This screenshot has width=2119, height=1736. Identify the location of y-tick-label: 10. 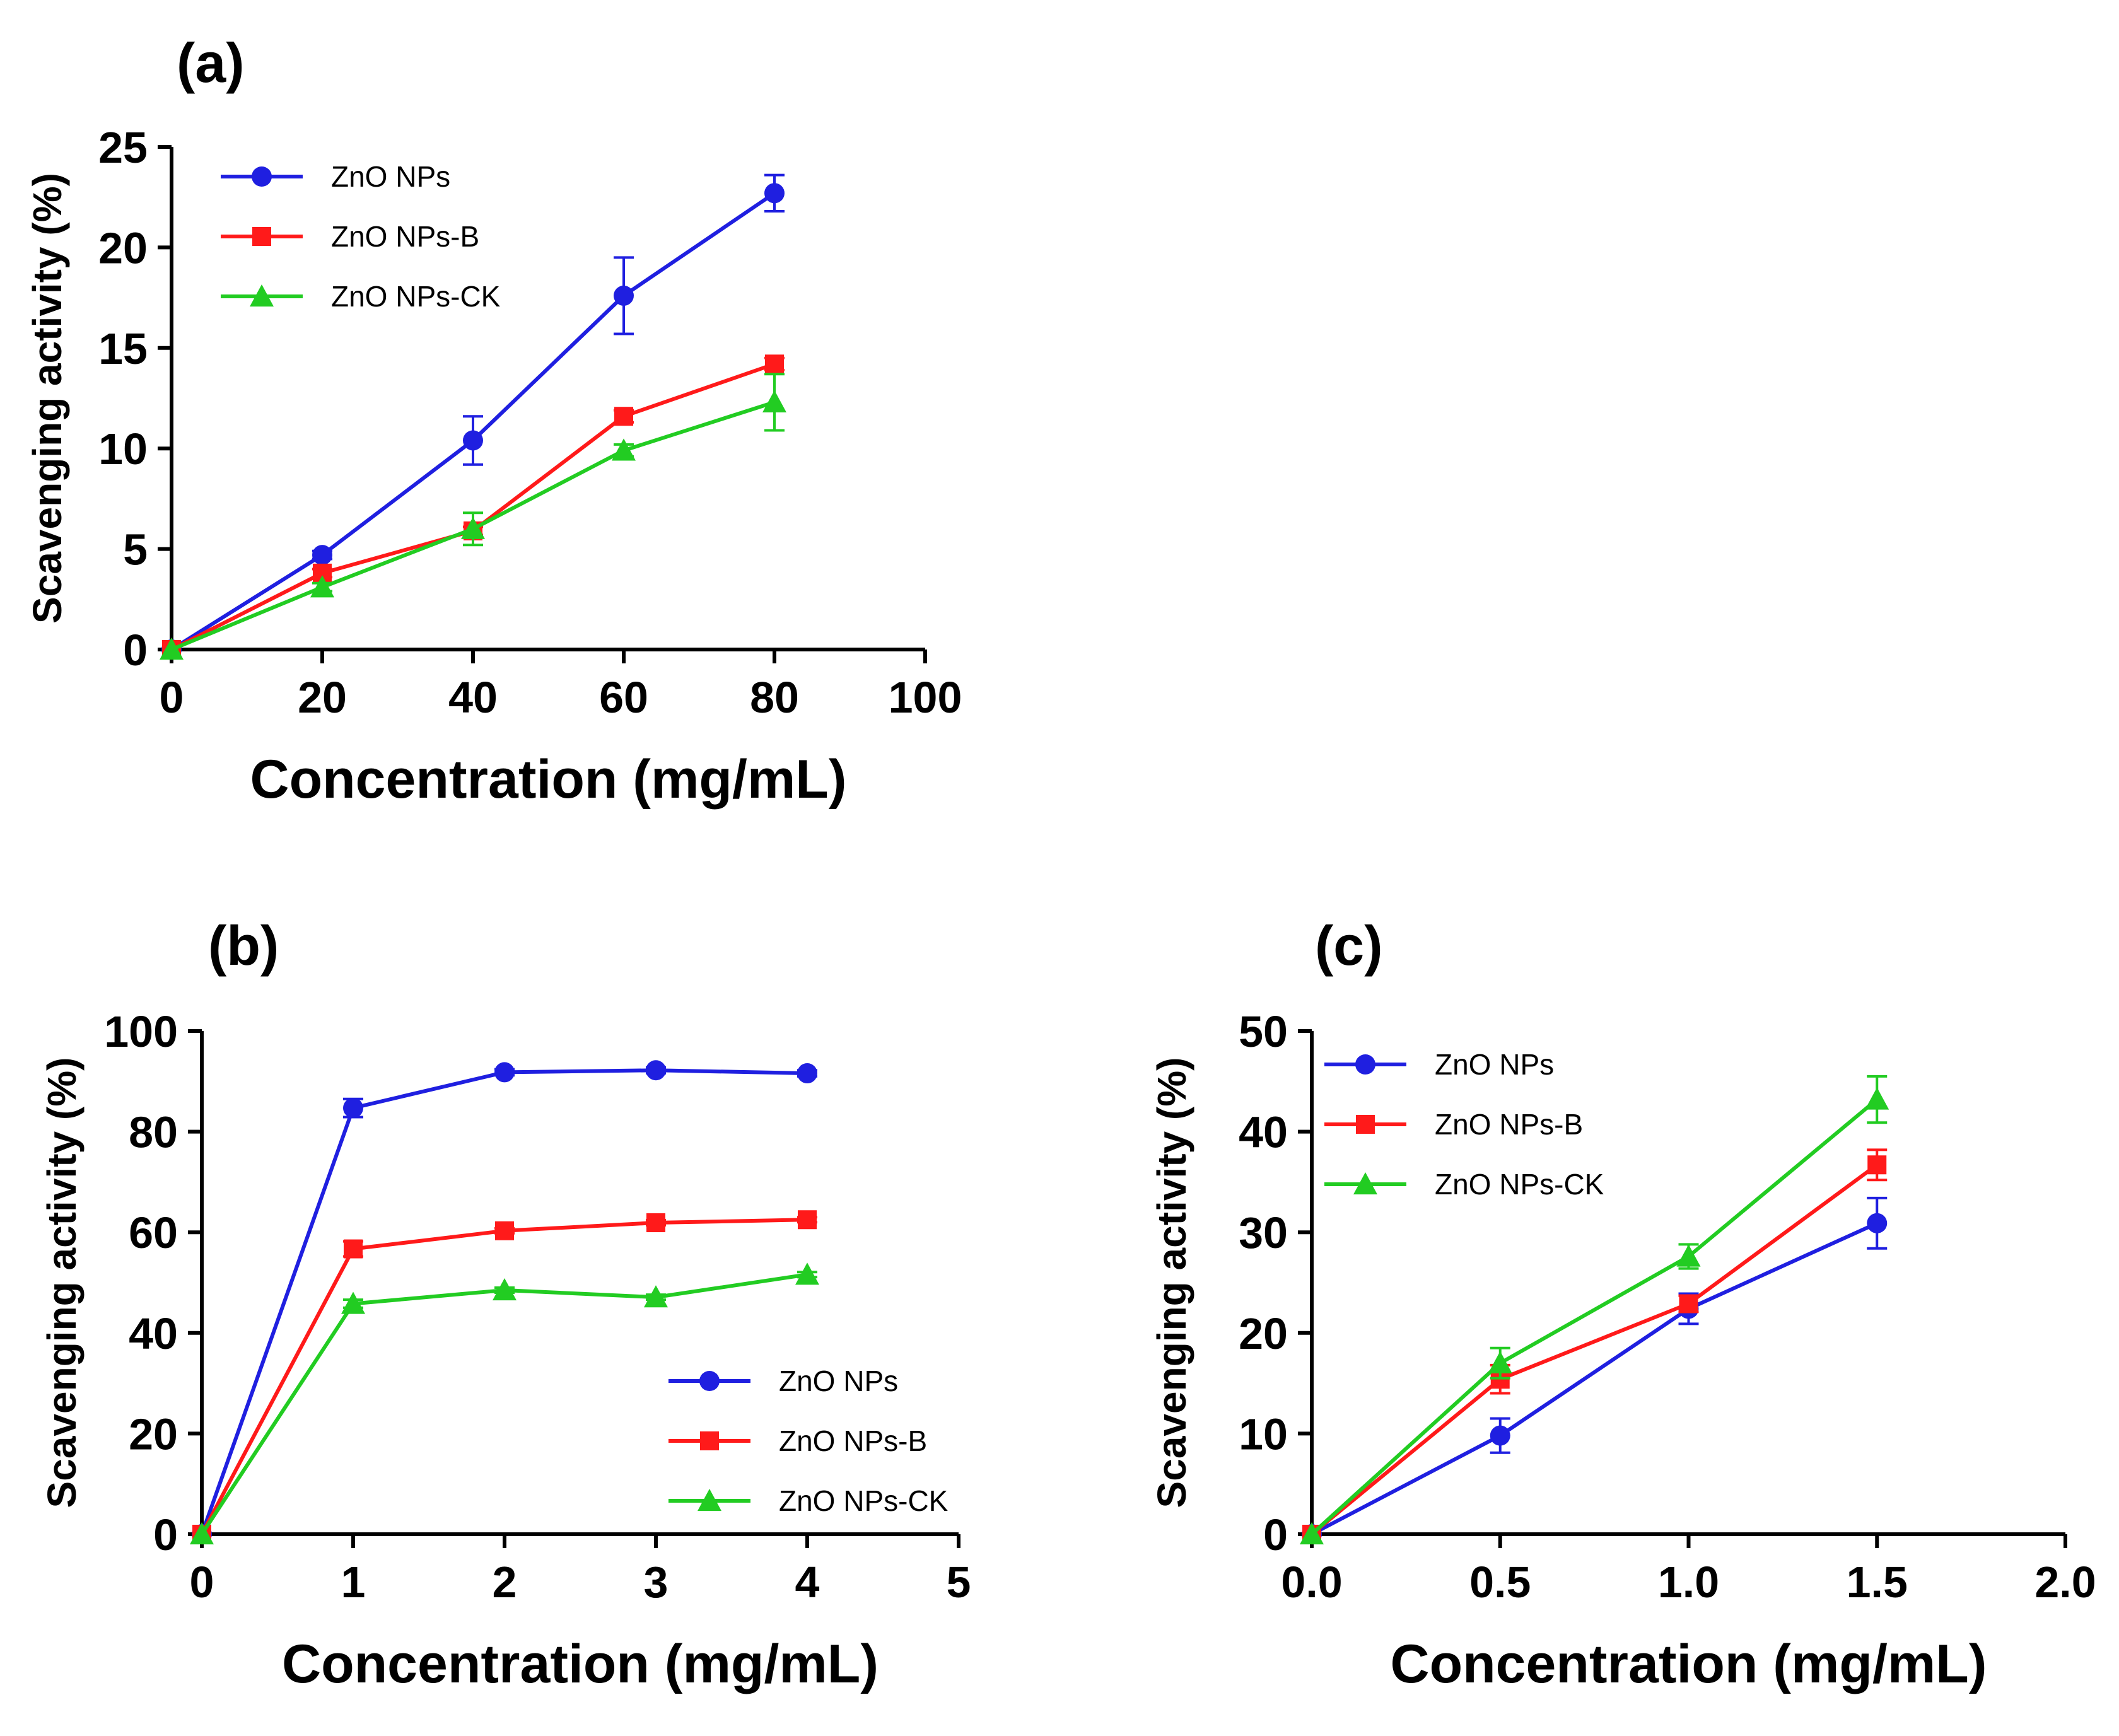
(1263, 1434).